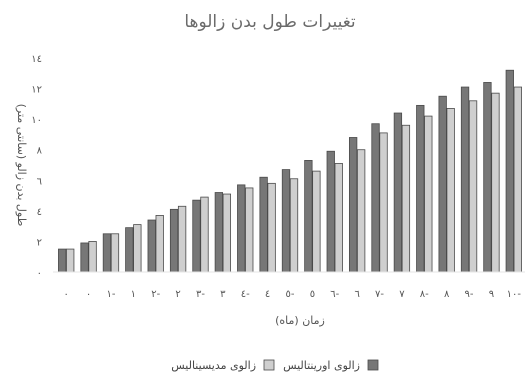 This screenshot has height=382, width=525. Describe the element at coordinates (312, 294) in the screenshot. I see `x-tick-label: ٥` at that location.